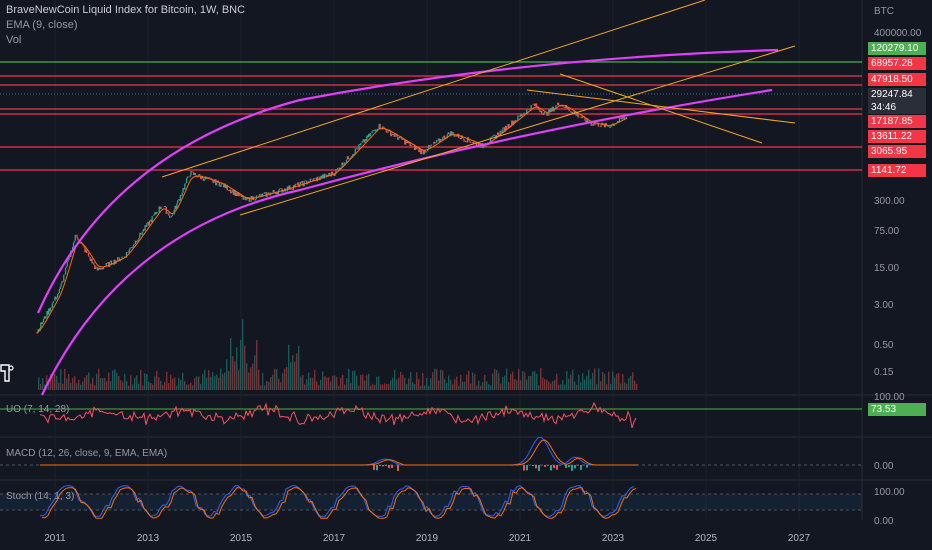 This screenshot has width=932, height=550. What do you see at coordinates (884, 305) in the screenshot?
I see `price-tick-4: 3.00` at bounding box center [884, 305].